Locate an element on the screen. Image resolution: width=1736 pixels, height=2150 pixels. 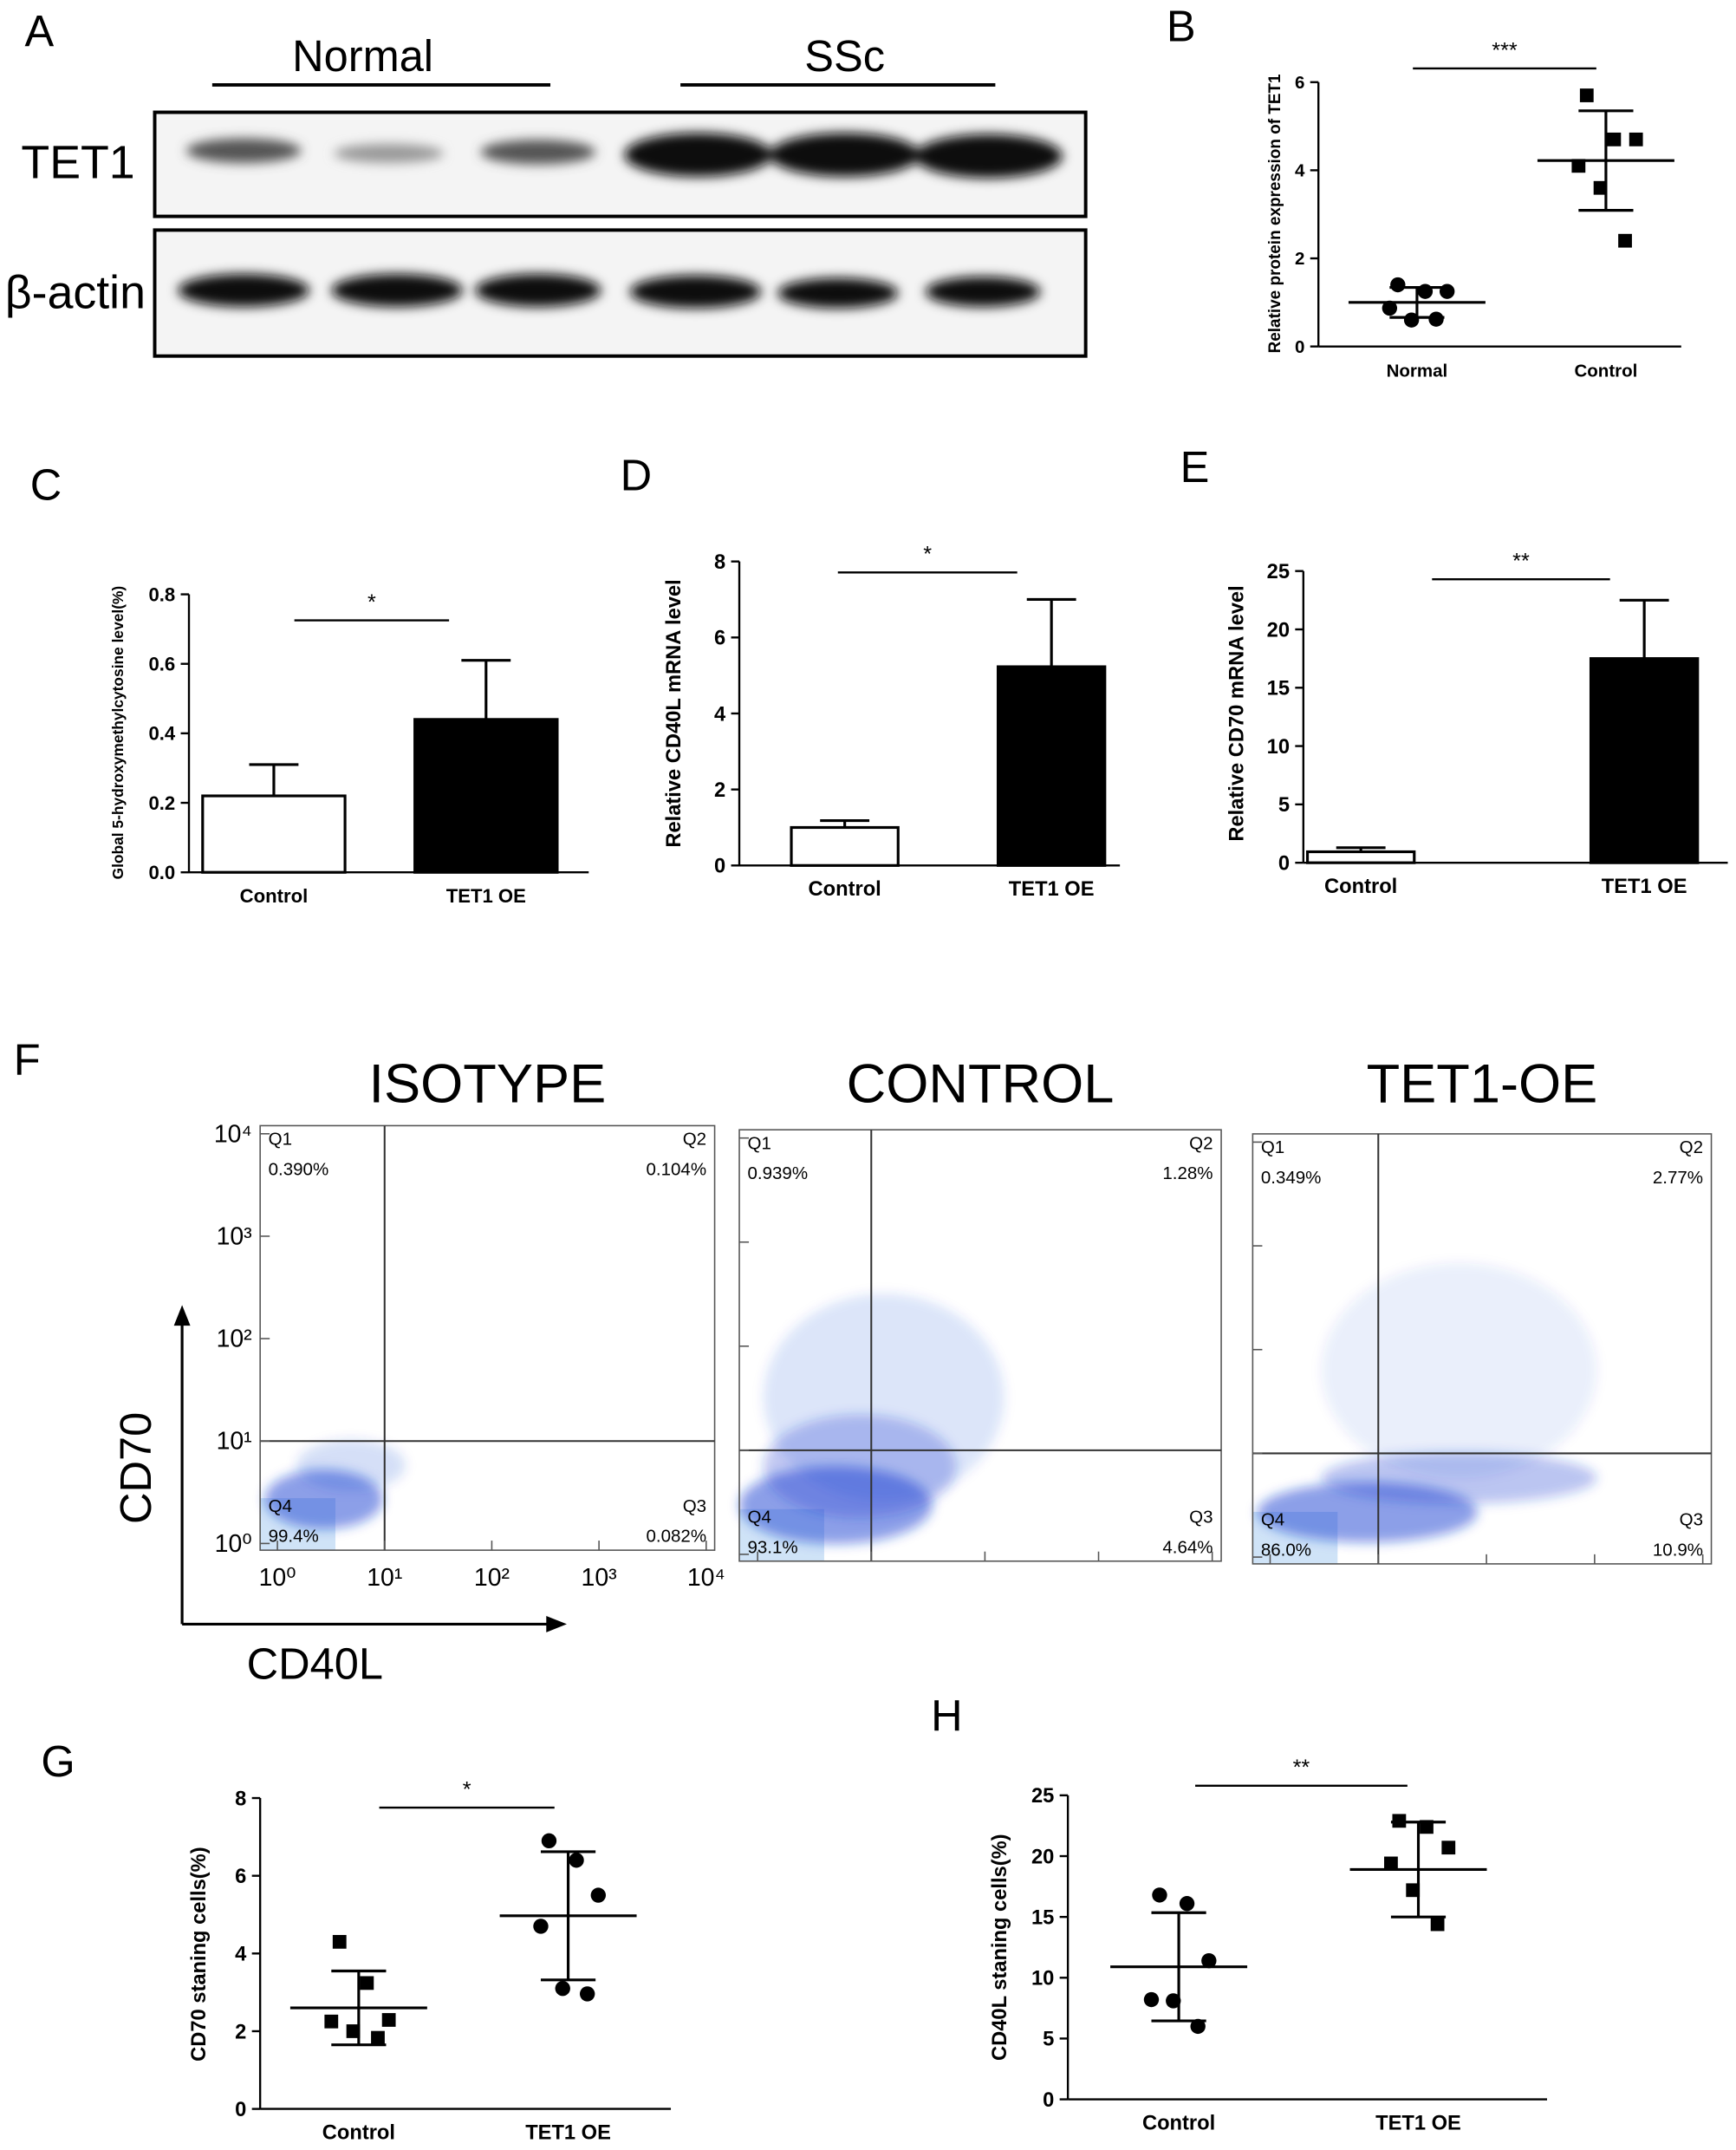
quadrant-percent: 0.390% is located at coordinates (299, 1169).